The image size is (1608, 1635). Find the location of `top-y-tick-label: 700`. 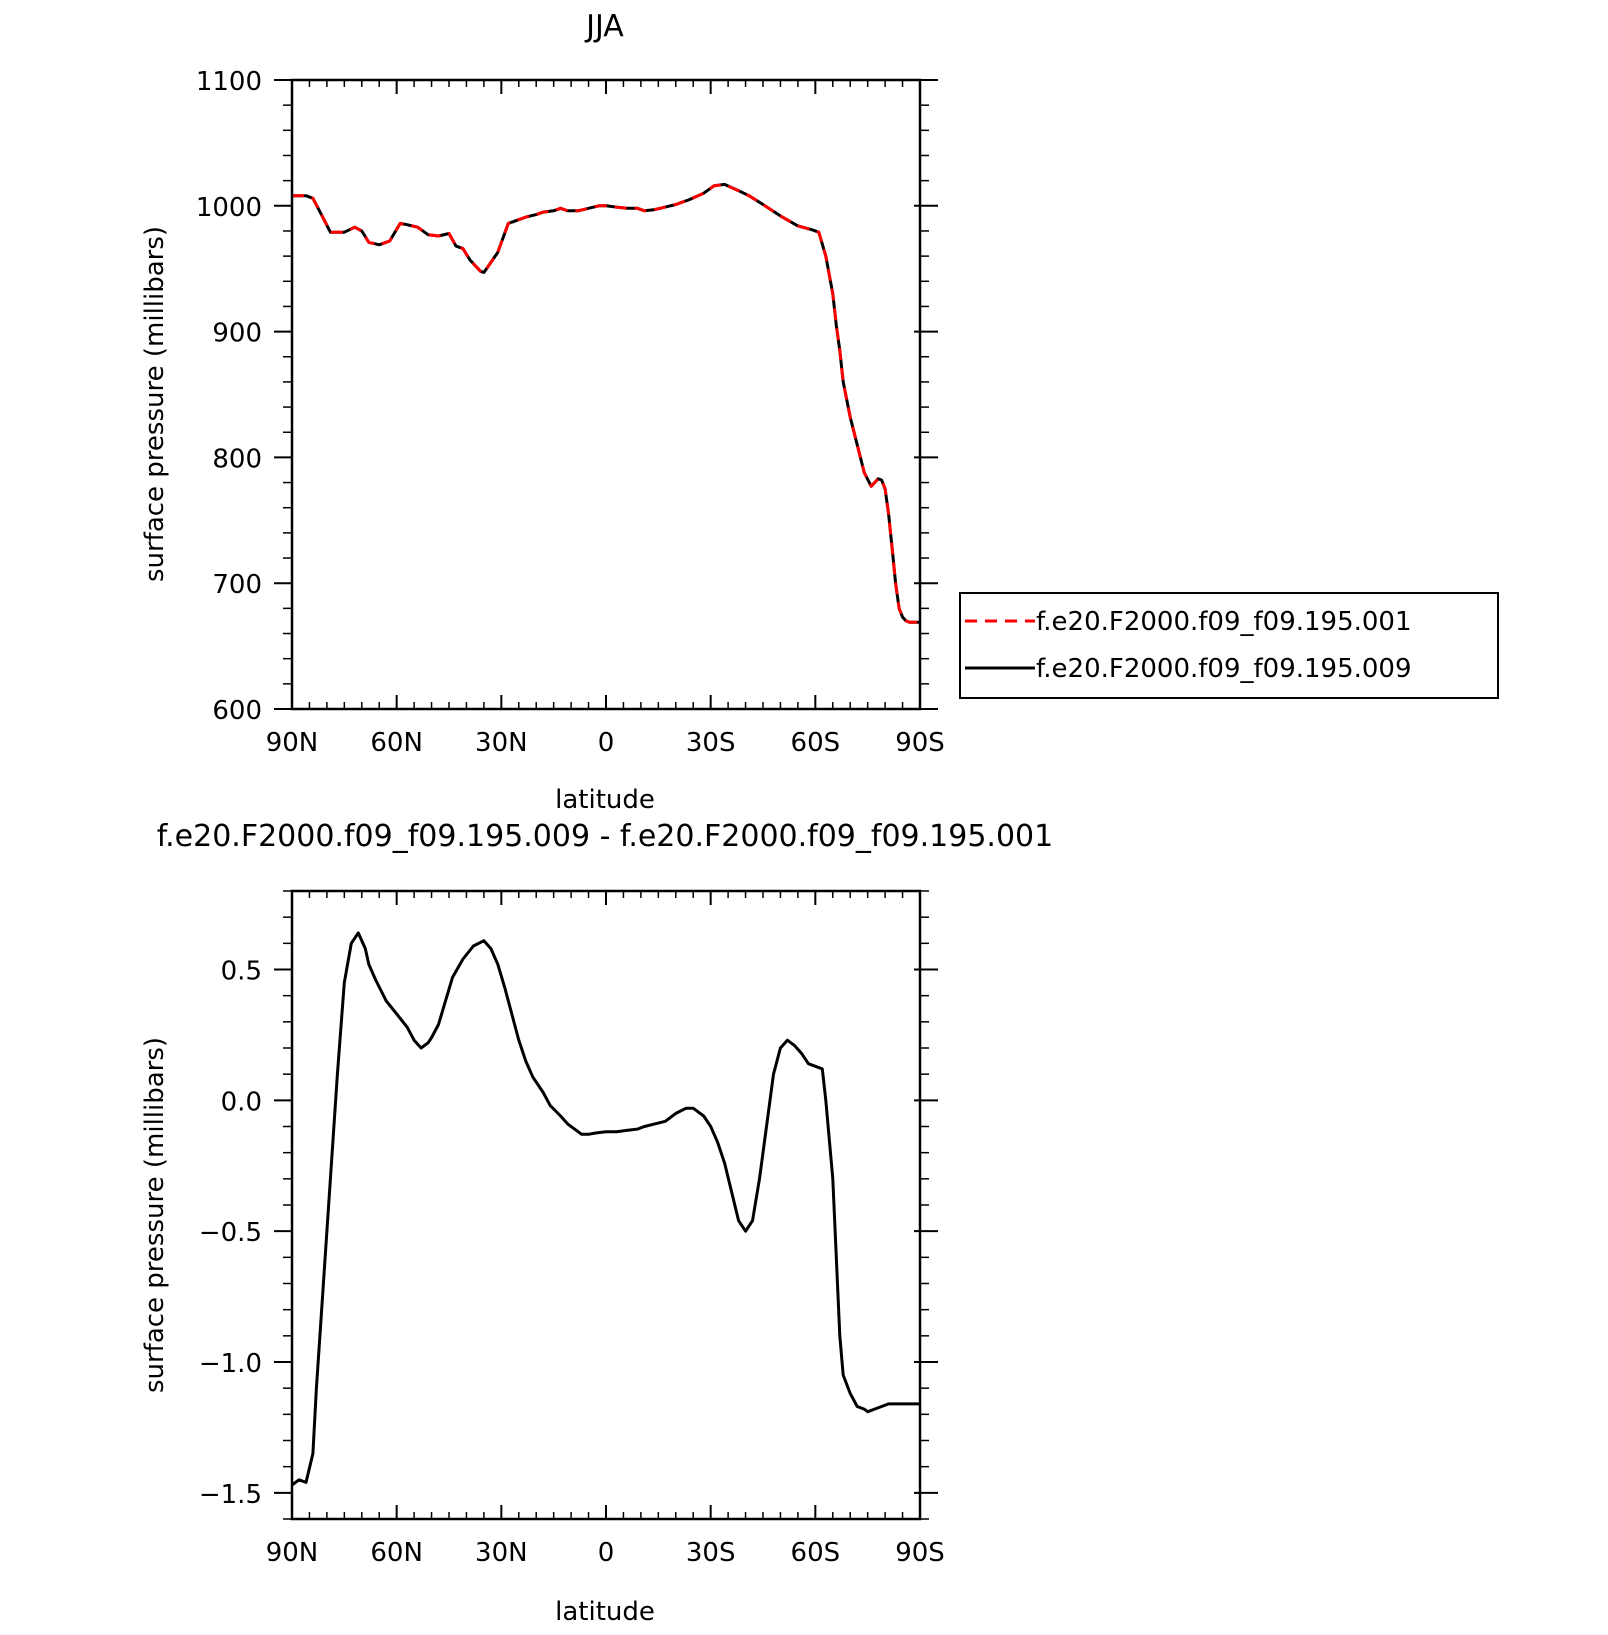

top-y-tick-label: 700 is located at coordinates (237, 585).